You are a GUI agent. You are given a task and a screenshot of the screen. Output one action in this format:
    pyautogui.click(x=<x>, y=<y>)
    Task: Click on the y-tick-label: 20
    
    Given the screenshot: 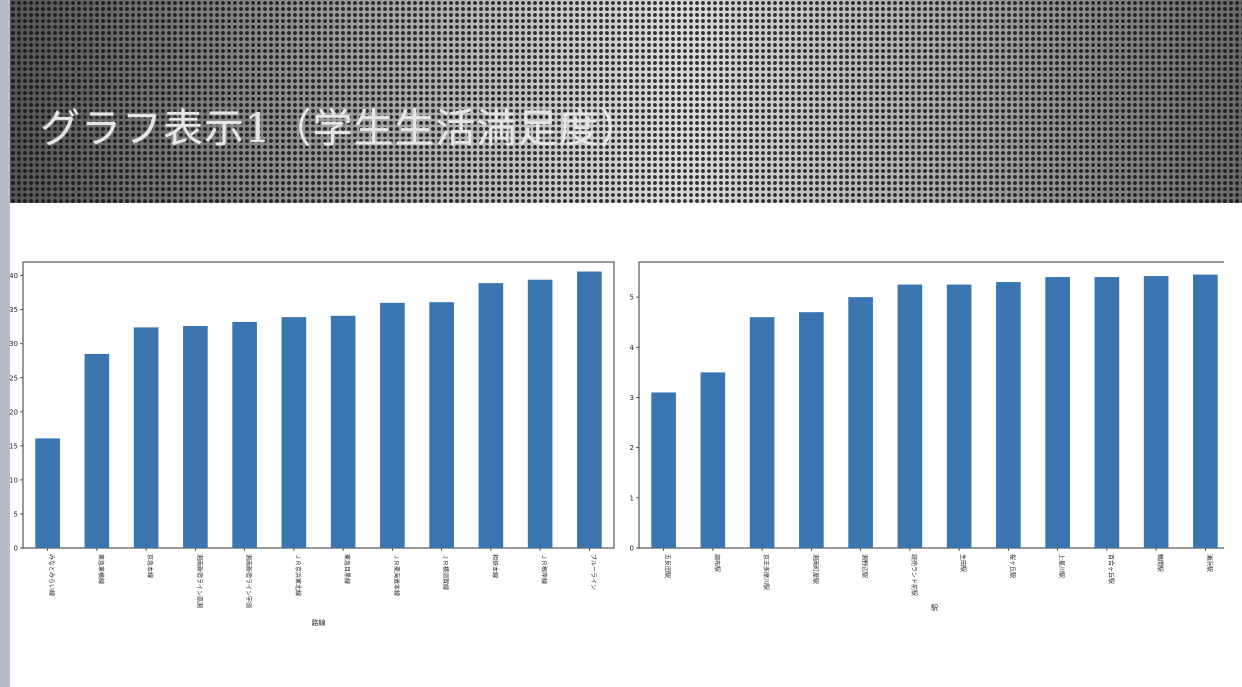 What is the action you would take?
    pyautogui.click(x=14, y=412)
    